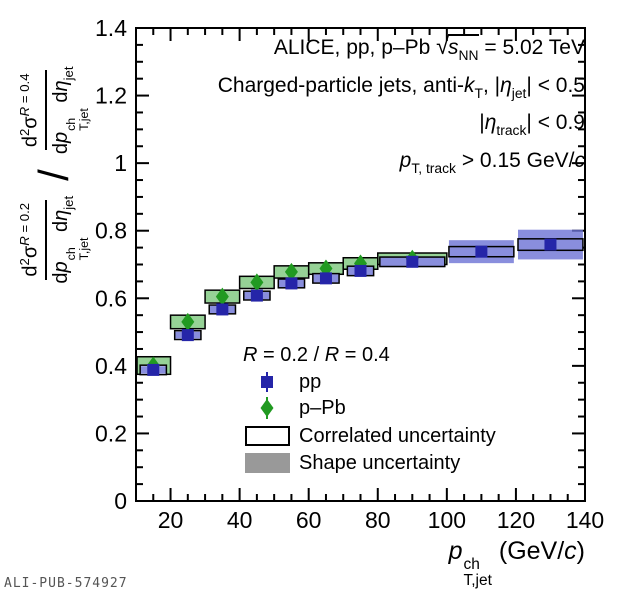  I want to click on legend-item-correlated: Correlated uncertainty, so click(369, 436).